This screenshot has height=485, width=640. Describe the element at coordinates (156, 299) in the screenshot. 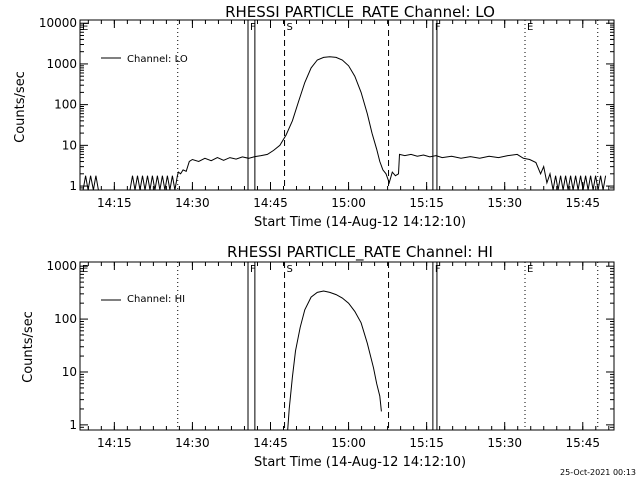

I see `legend-label: Channel: HI` at that location.